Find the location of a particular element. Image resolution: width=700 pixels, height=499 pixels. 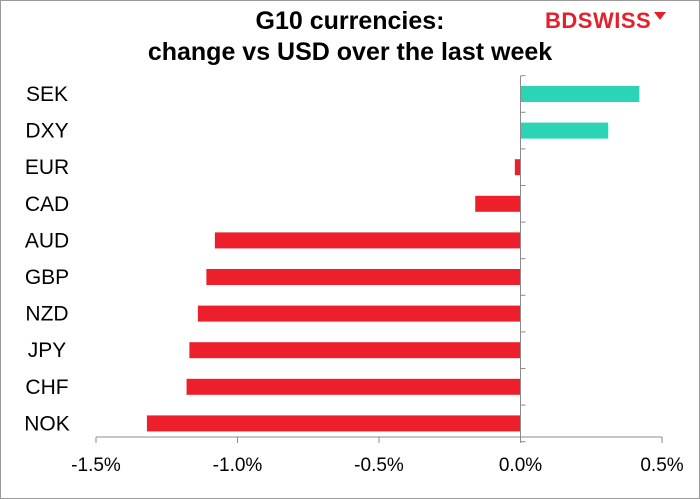

bar-gbp is located at coordinates (363, 277).